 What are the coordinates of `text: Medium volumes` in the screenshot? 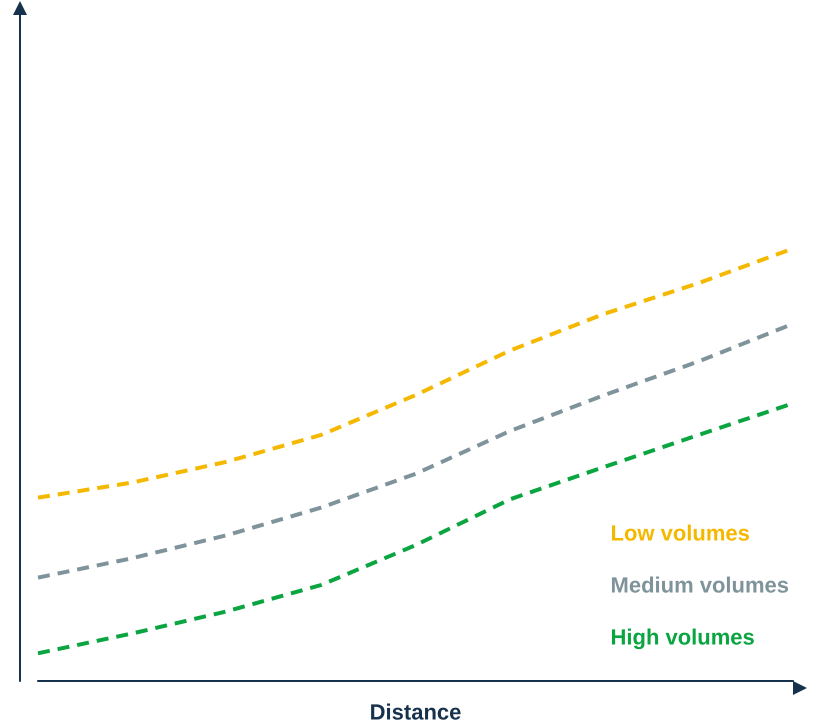 It's located at (700, 585).